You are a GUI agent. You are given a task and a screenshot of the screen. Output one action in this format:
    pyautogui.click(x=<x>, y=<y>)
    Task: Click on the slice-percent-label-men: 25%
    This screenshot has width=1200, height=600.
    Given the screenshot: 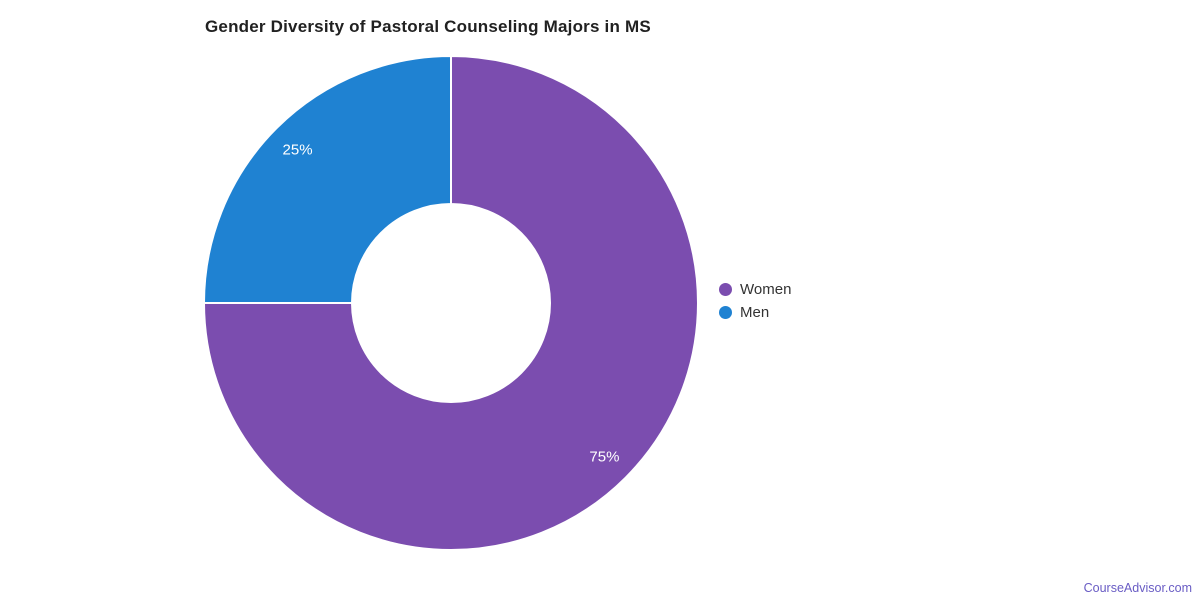 What is the action you would take?
    pyautogui.click(x=298, y=150)
    